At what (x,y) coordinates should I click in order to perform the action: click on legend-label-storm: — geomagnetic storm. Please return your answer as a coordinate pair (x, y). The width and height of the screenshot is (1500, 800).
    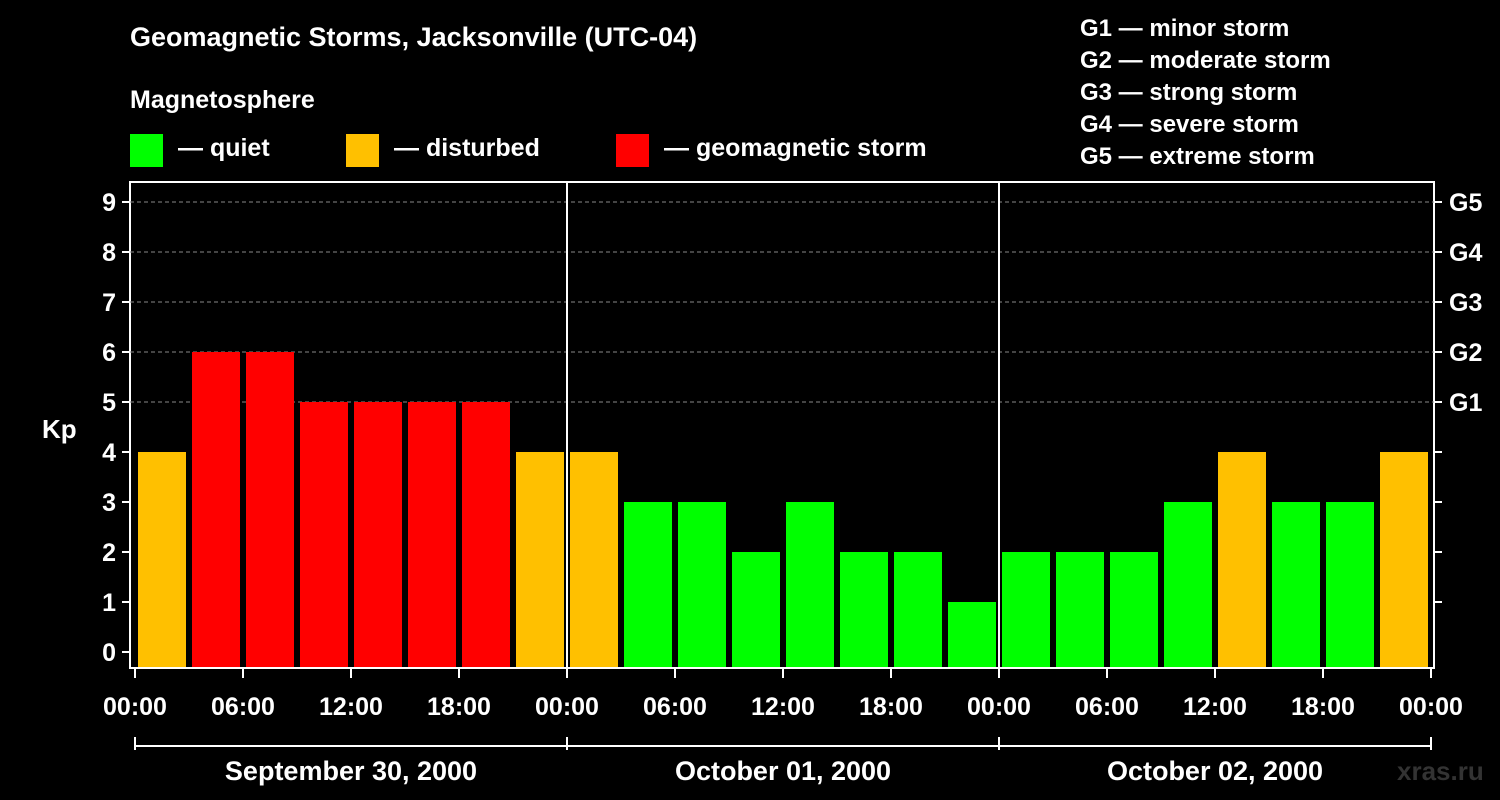
    Looking at the image, I should click on (795, 148).